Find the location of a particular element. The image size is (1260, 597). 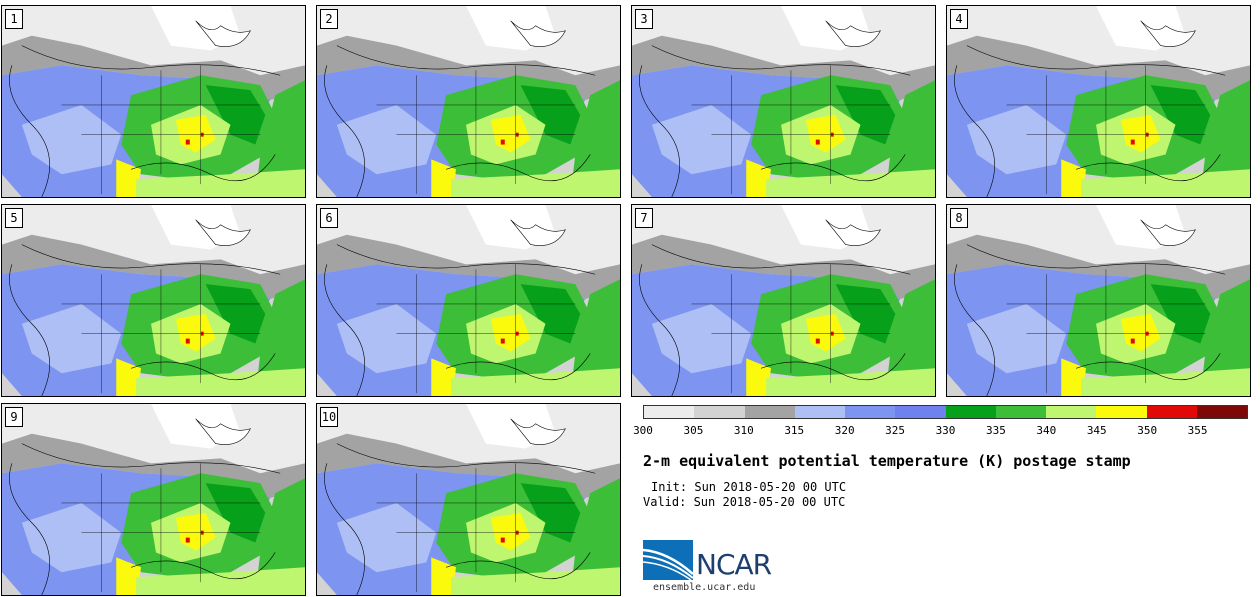

postage-stamp-map: 6 is located at coordinates (468, 300).